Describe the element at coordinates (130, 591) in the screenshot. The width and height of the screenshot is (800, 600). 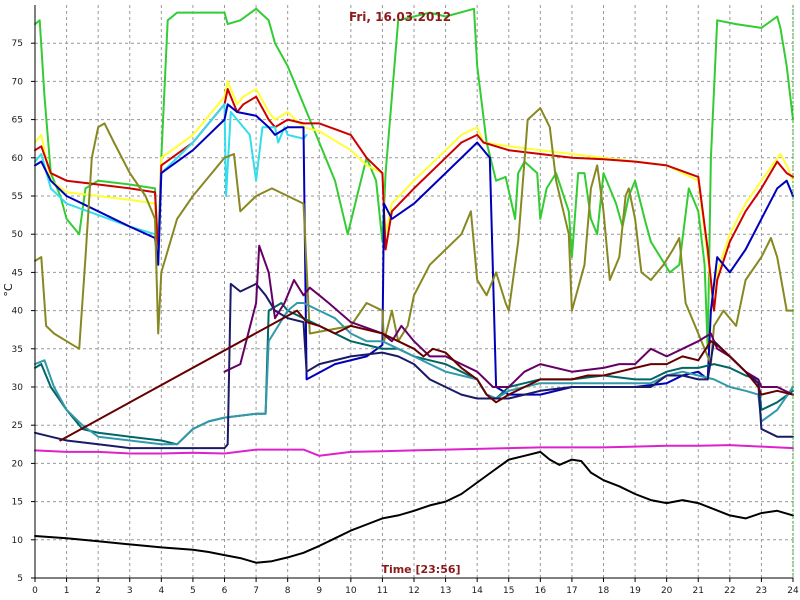
I see `x-tick-label: 3` at that location.